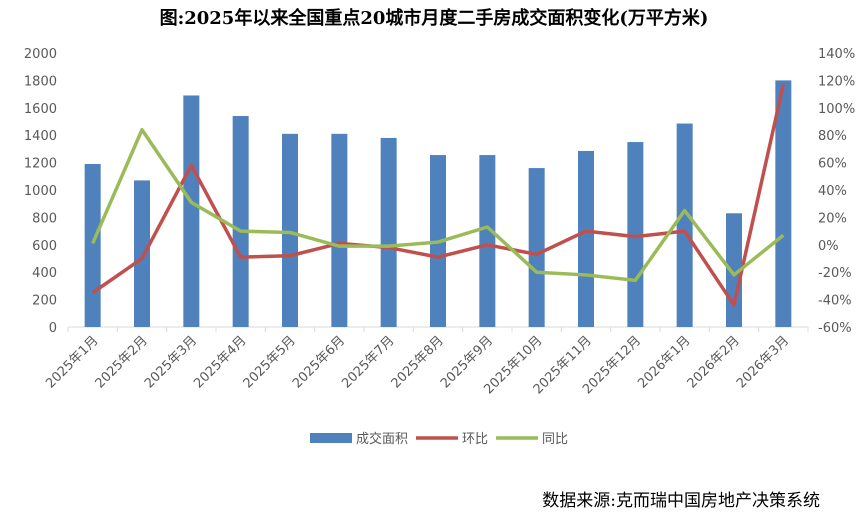  Describe the element at coordinates (835, 328) in the screenshot. I see `y-right-tick-label: -60%` at that location.